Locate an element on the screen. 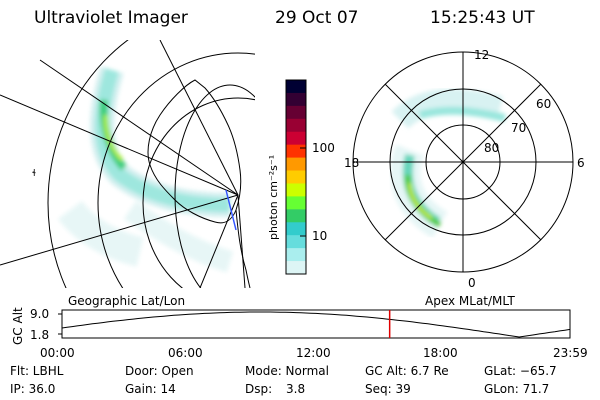  footer-gain: Gain: 14 is located at coordinates (150, 389).